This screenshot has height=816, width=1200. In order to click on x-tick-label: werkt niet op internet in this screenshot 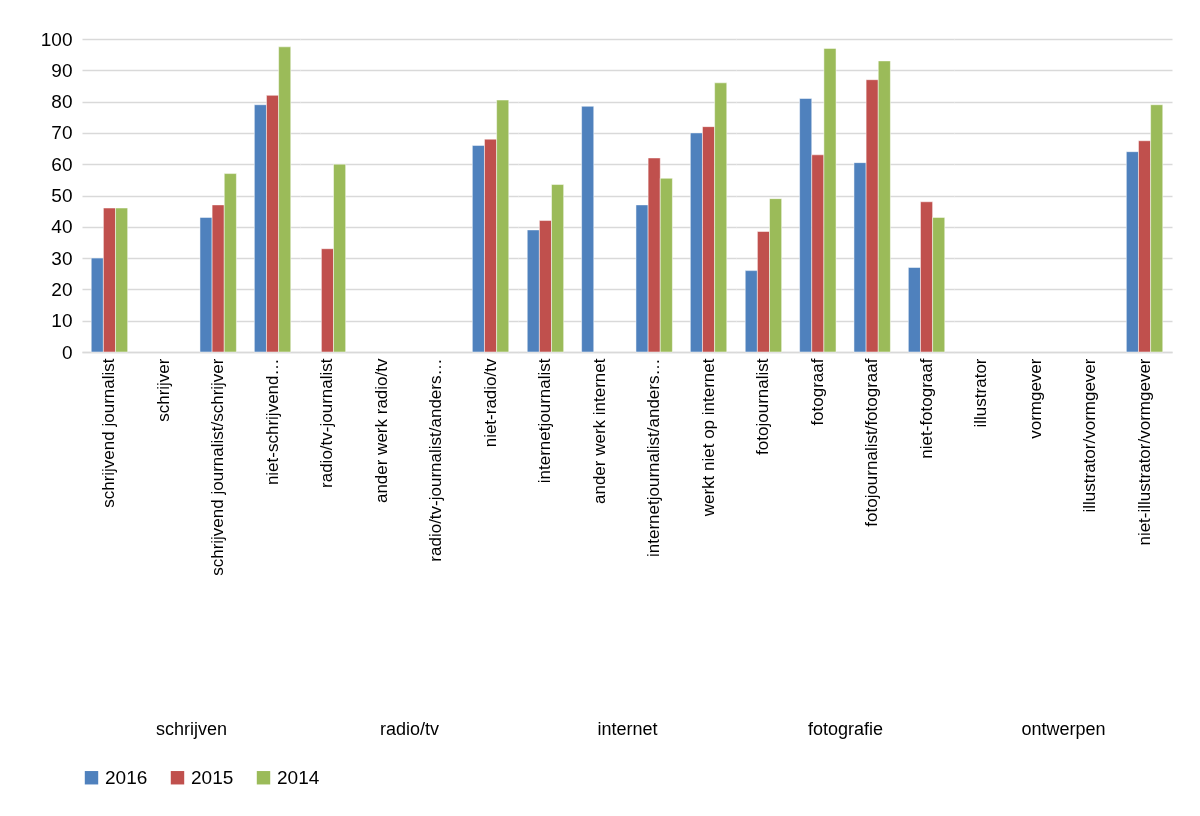, I will do `click(708, 438)`.